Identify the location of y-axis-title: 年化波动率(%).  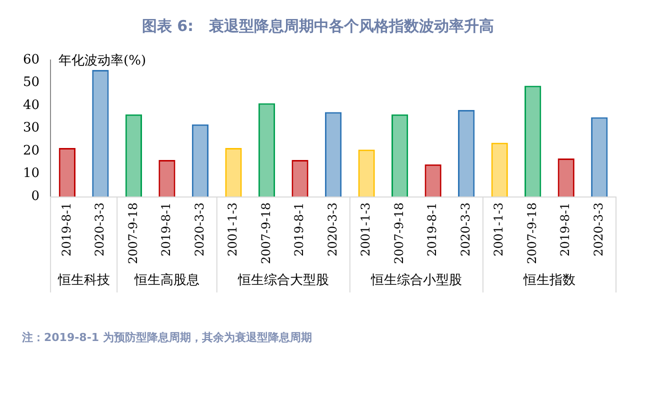
(102, 60).